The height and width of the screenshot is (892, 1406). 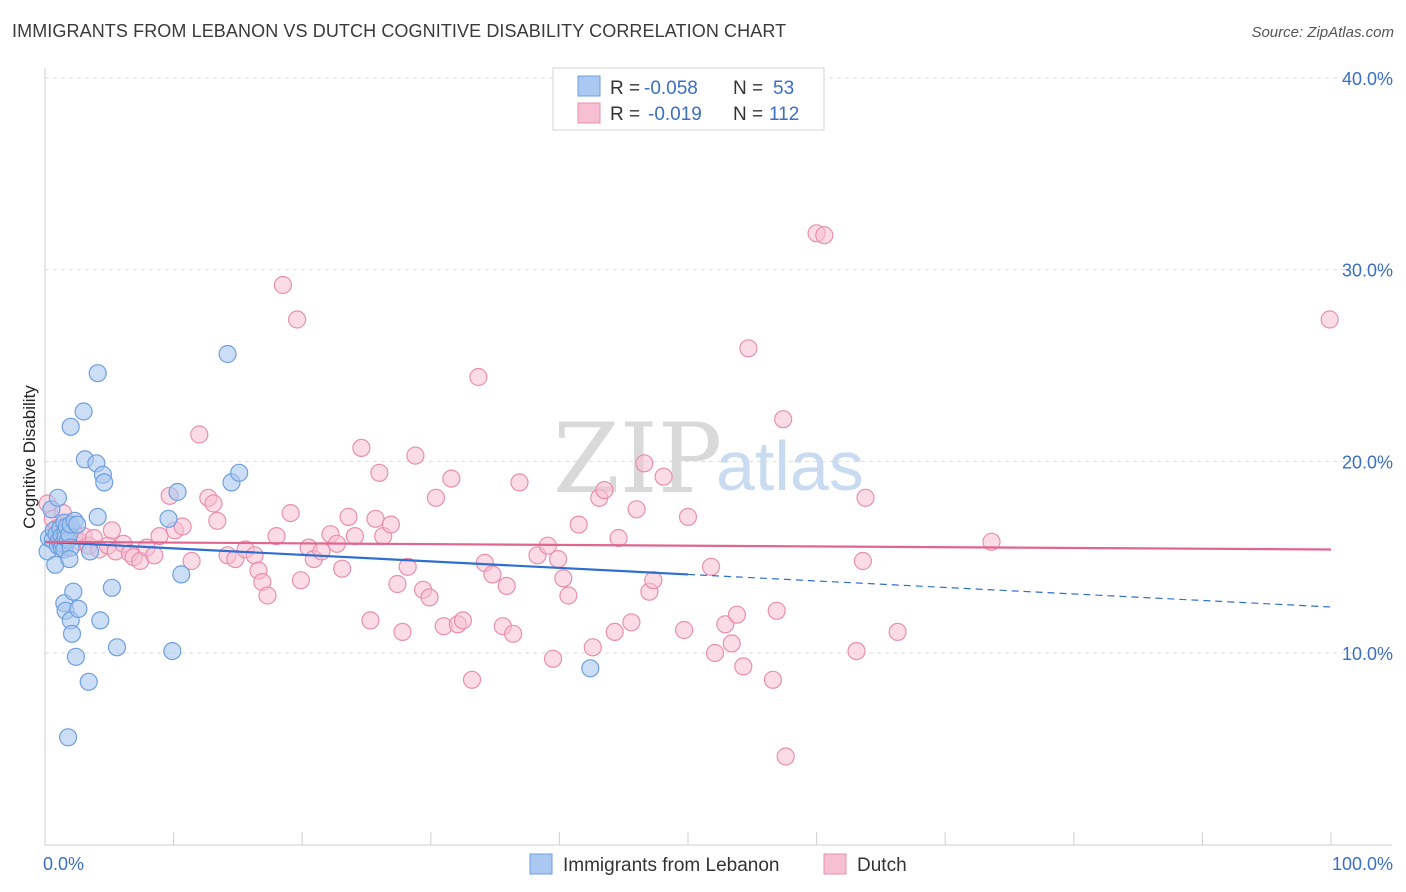 I want to click on y-tick-label: 30.0%, so click(x=1367, y=271).